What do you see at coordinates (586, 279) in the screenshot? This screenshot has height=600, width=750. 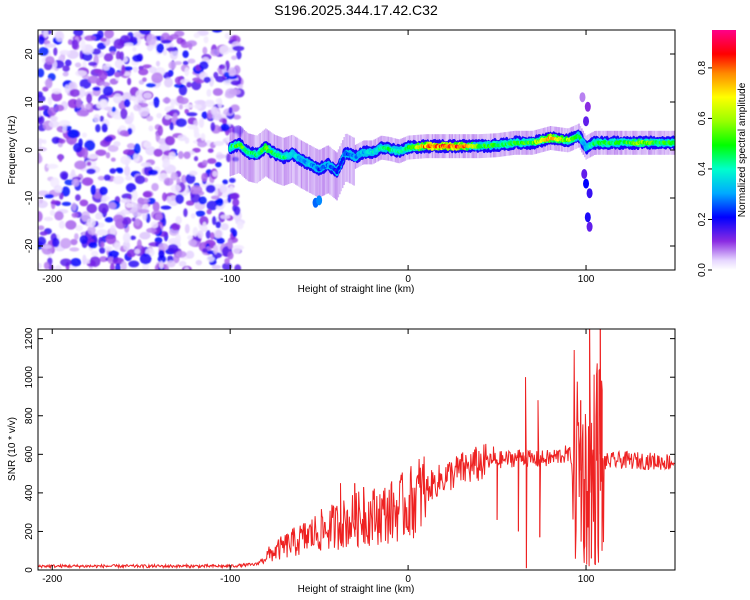 I see `x-tick-label: 100` at bounding box center [586, 279].